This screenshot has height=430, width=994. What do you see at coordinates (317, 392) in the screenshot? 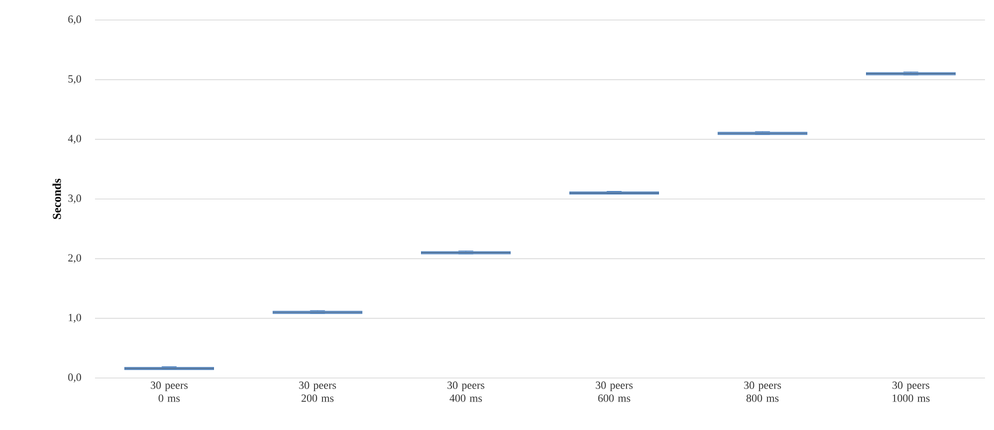
I see `x-tick-label: 30 peers 200 ms` at bounding box center [317, 392].